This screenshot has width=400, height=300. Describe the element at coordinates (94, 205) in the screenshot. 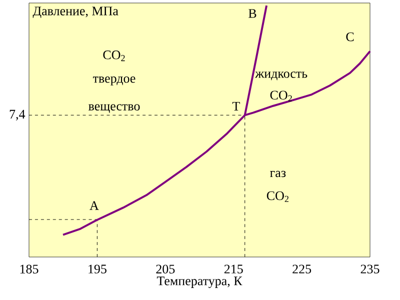

I see `annotation: A` at that location.